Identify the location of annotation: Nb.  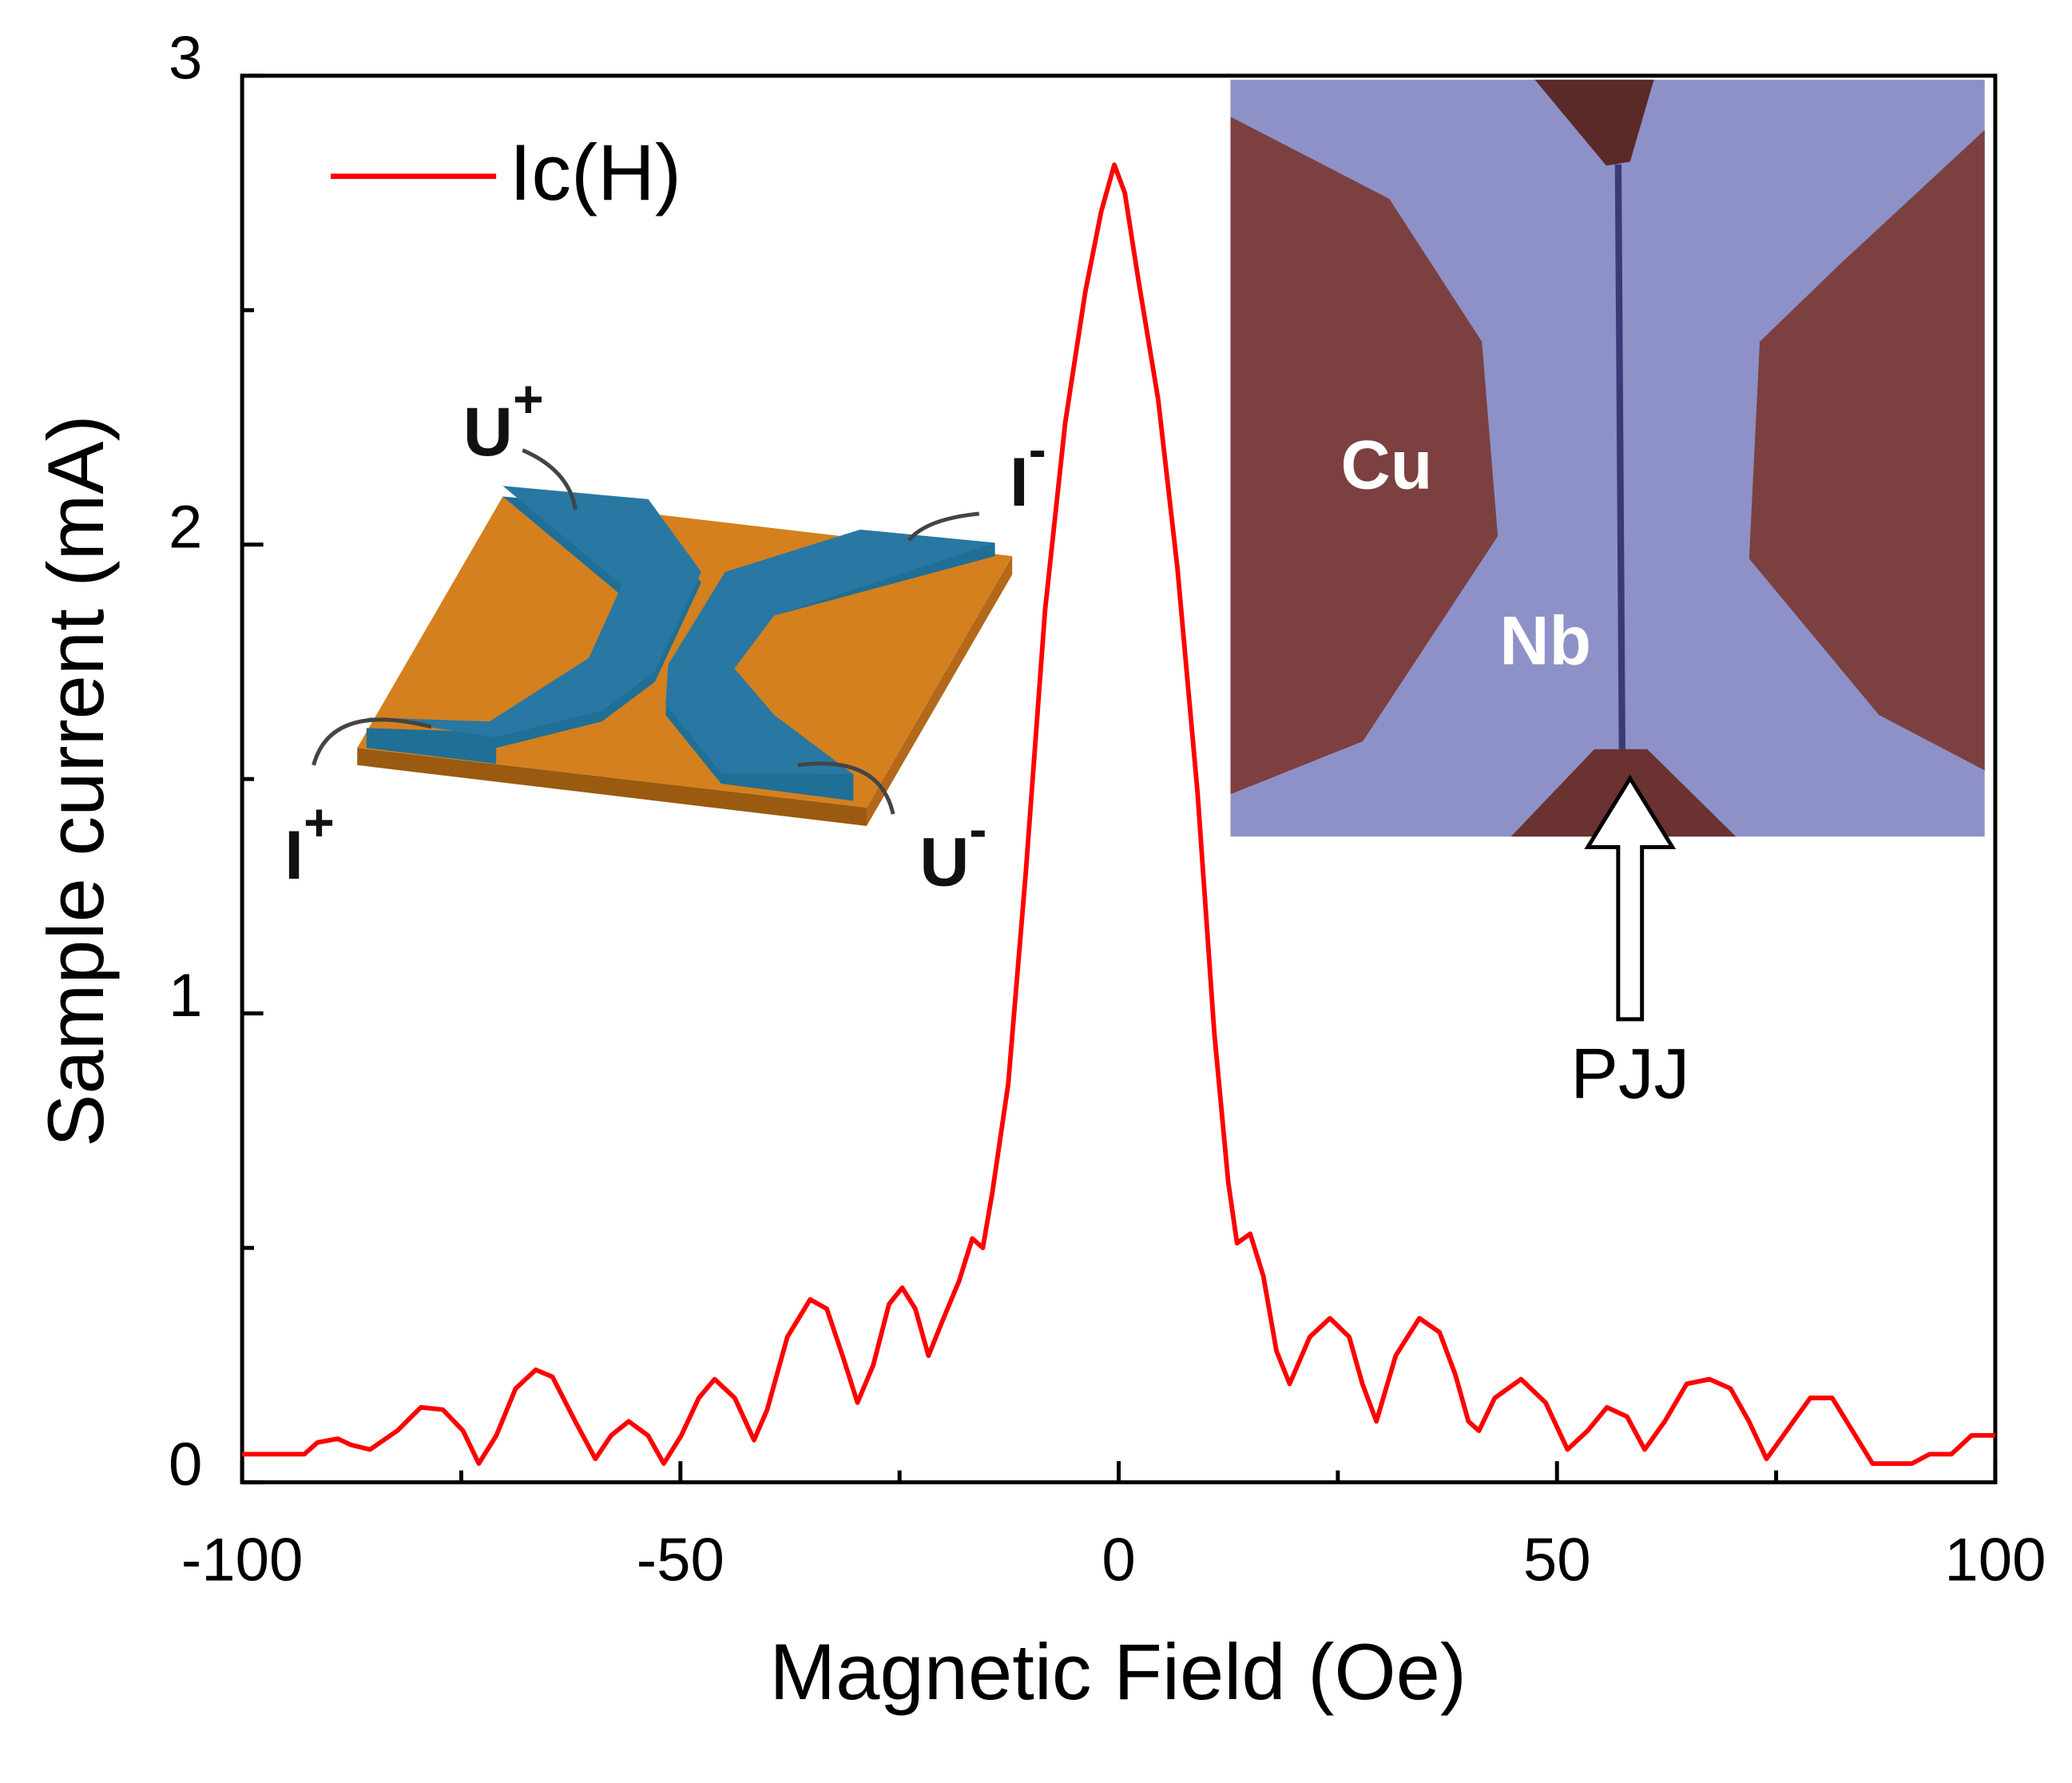
(1545, 640).